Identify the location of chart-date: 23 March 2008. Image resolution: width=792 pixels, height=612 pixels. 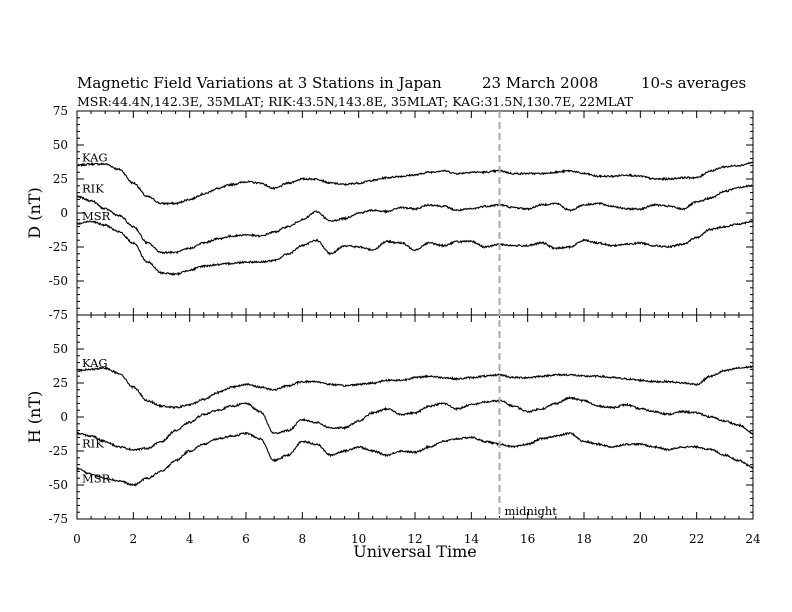
(540, 83).